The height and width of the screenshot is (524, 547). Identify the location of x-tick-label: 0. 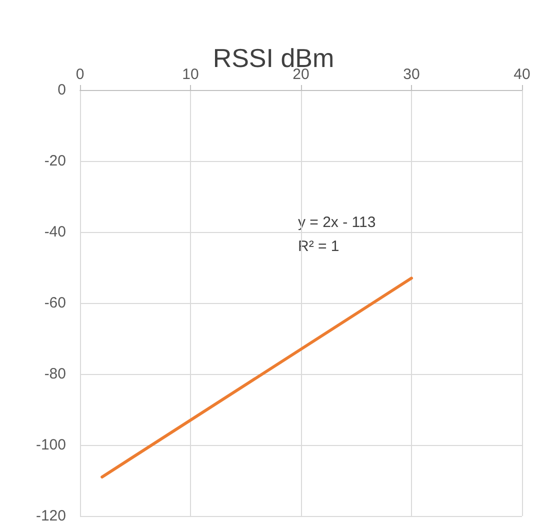
(80, 74).